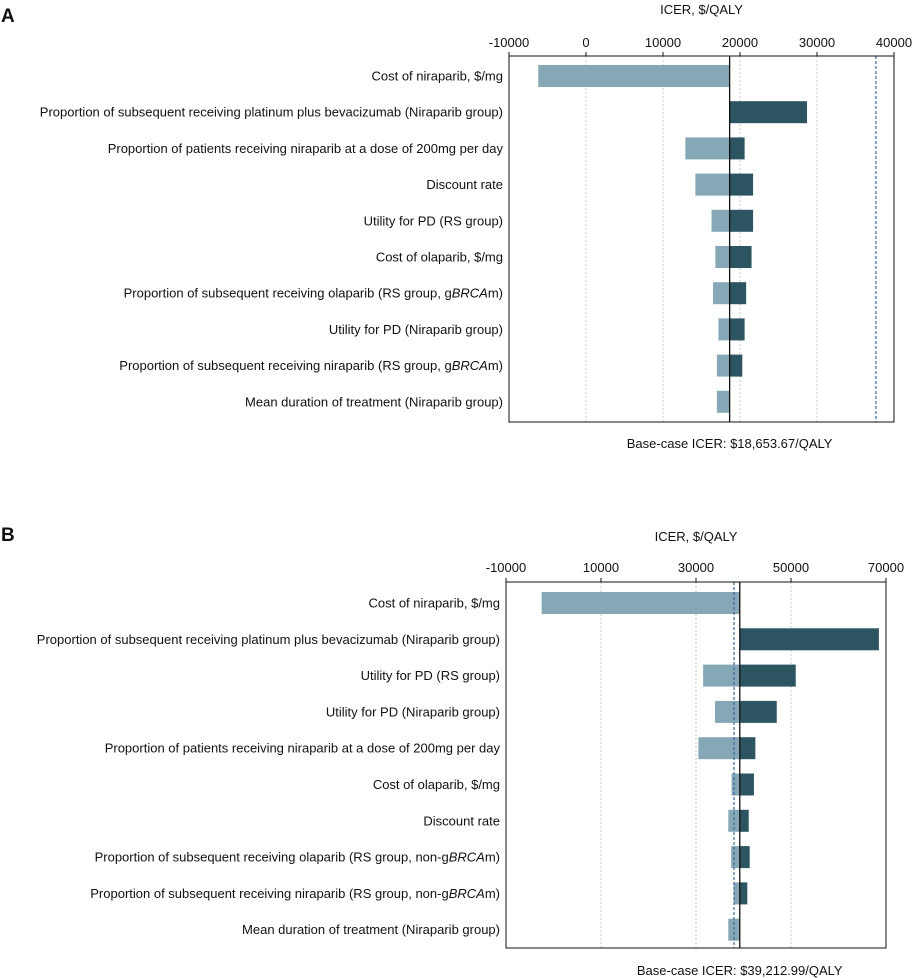 Image resolution: width=913 pixels, height=978 pixels. What do you see at coordinates (740, 42) in the screenshot?
I see `x-tick-label: 20000` at bounding box center [740, 42].